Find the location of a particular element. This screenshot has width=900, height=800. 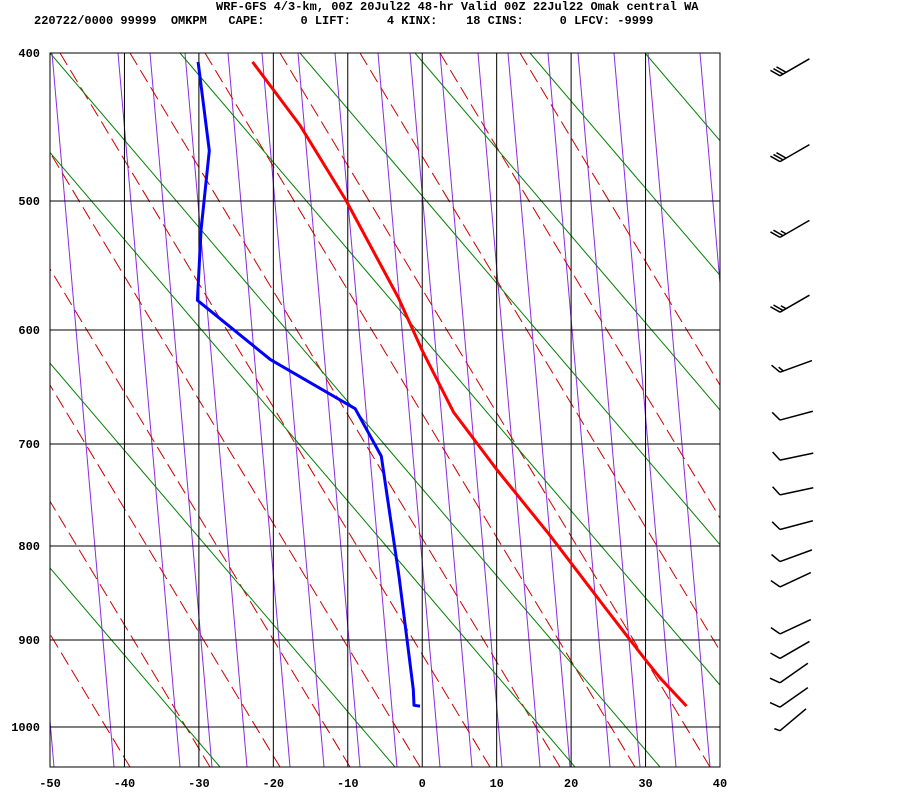

y-tick-label: 500 is located at coordinates (29, 202).